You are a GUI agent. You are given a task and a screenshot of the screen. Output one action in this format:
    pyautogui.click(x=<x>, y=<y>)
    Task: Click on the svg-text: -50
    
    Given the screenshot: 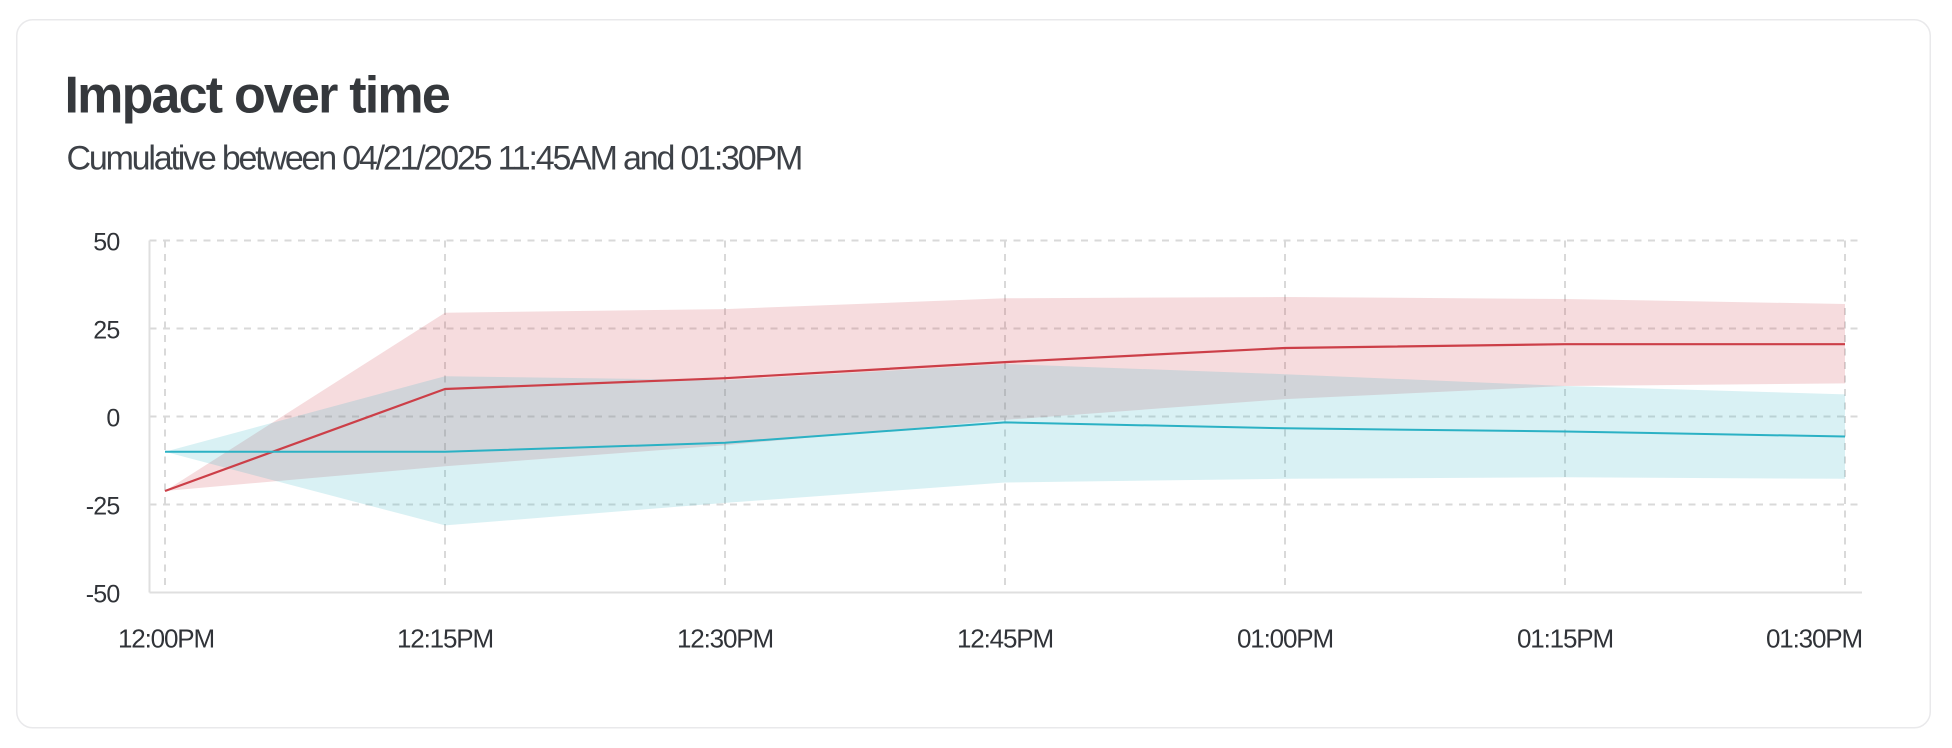 What is the action you would take?
    pyautogui.click(x=103, y=595)
    